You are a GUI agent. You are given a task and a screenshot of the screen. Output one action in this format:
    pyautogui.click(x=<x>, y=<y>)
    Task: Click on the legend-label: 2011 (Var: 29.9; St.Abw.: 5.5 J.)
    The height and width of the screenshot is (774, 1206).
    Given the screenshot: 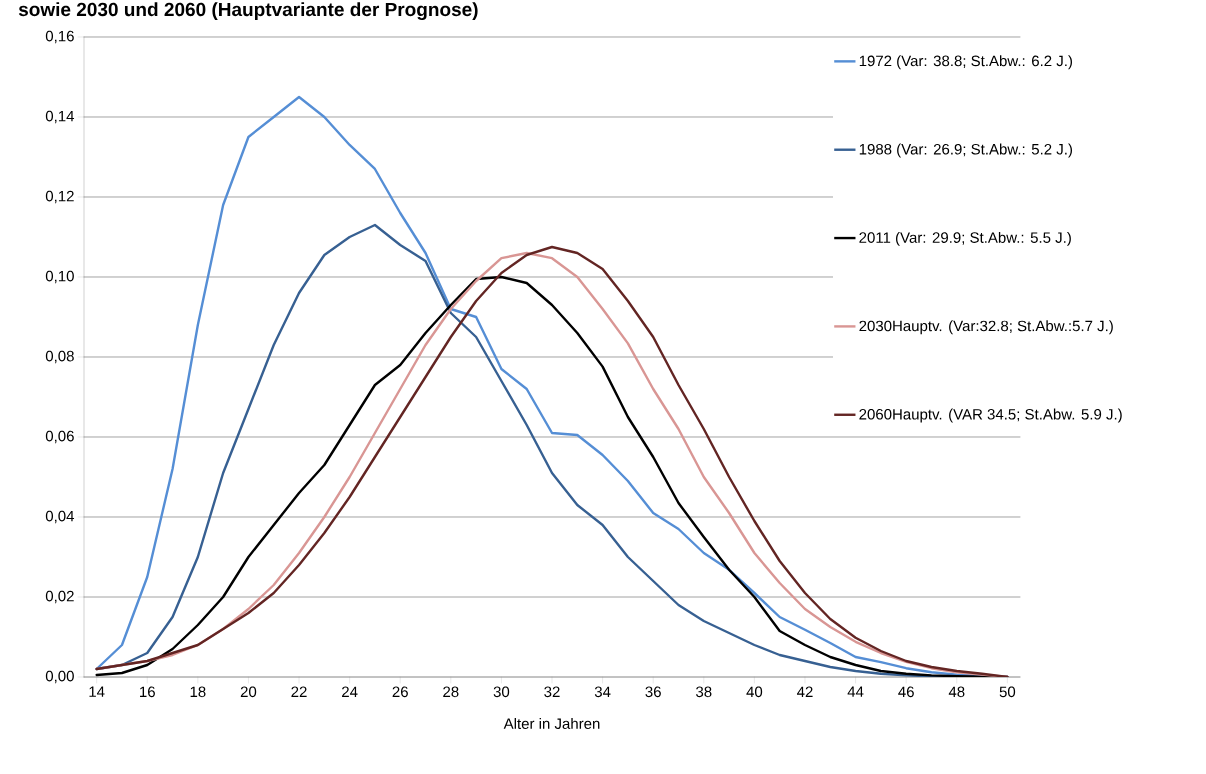 What is the action you would take?
    pyautogui.click(x=965, y=238)
    